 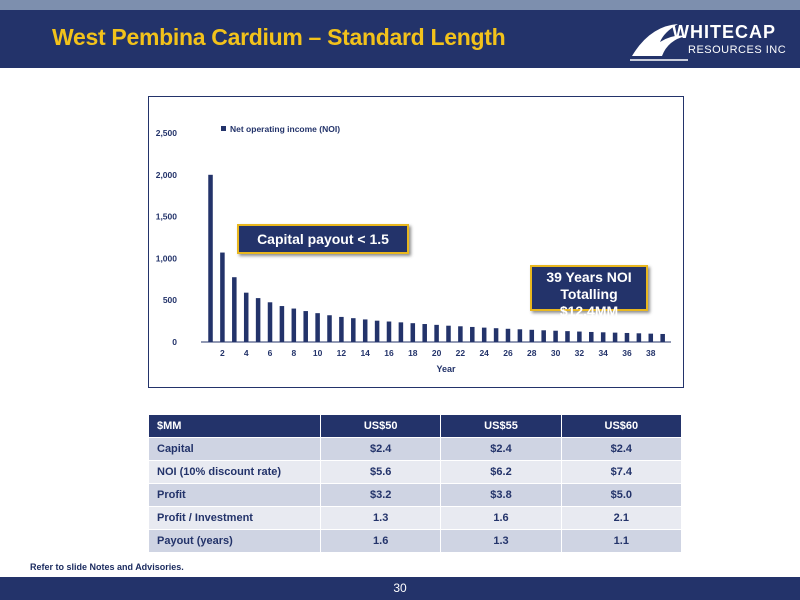 What do you see at coordinates (446, 369) in the screenshot?
I see `x-axis-title: Year` at bounding box center [446, 369].